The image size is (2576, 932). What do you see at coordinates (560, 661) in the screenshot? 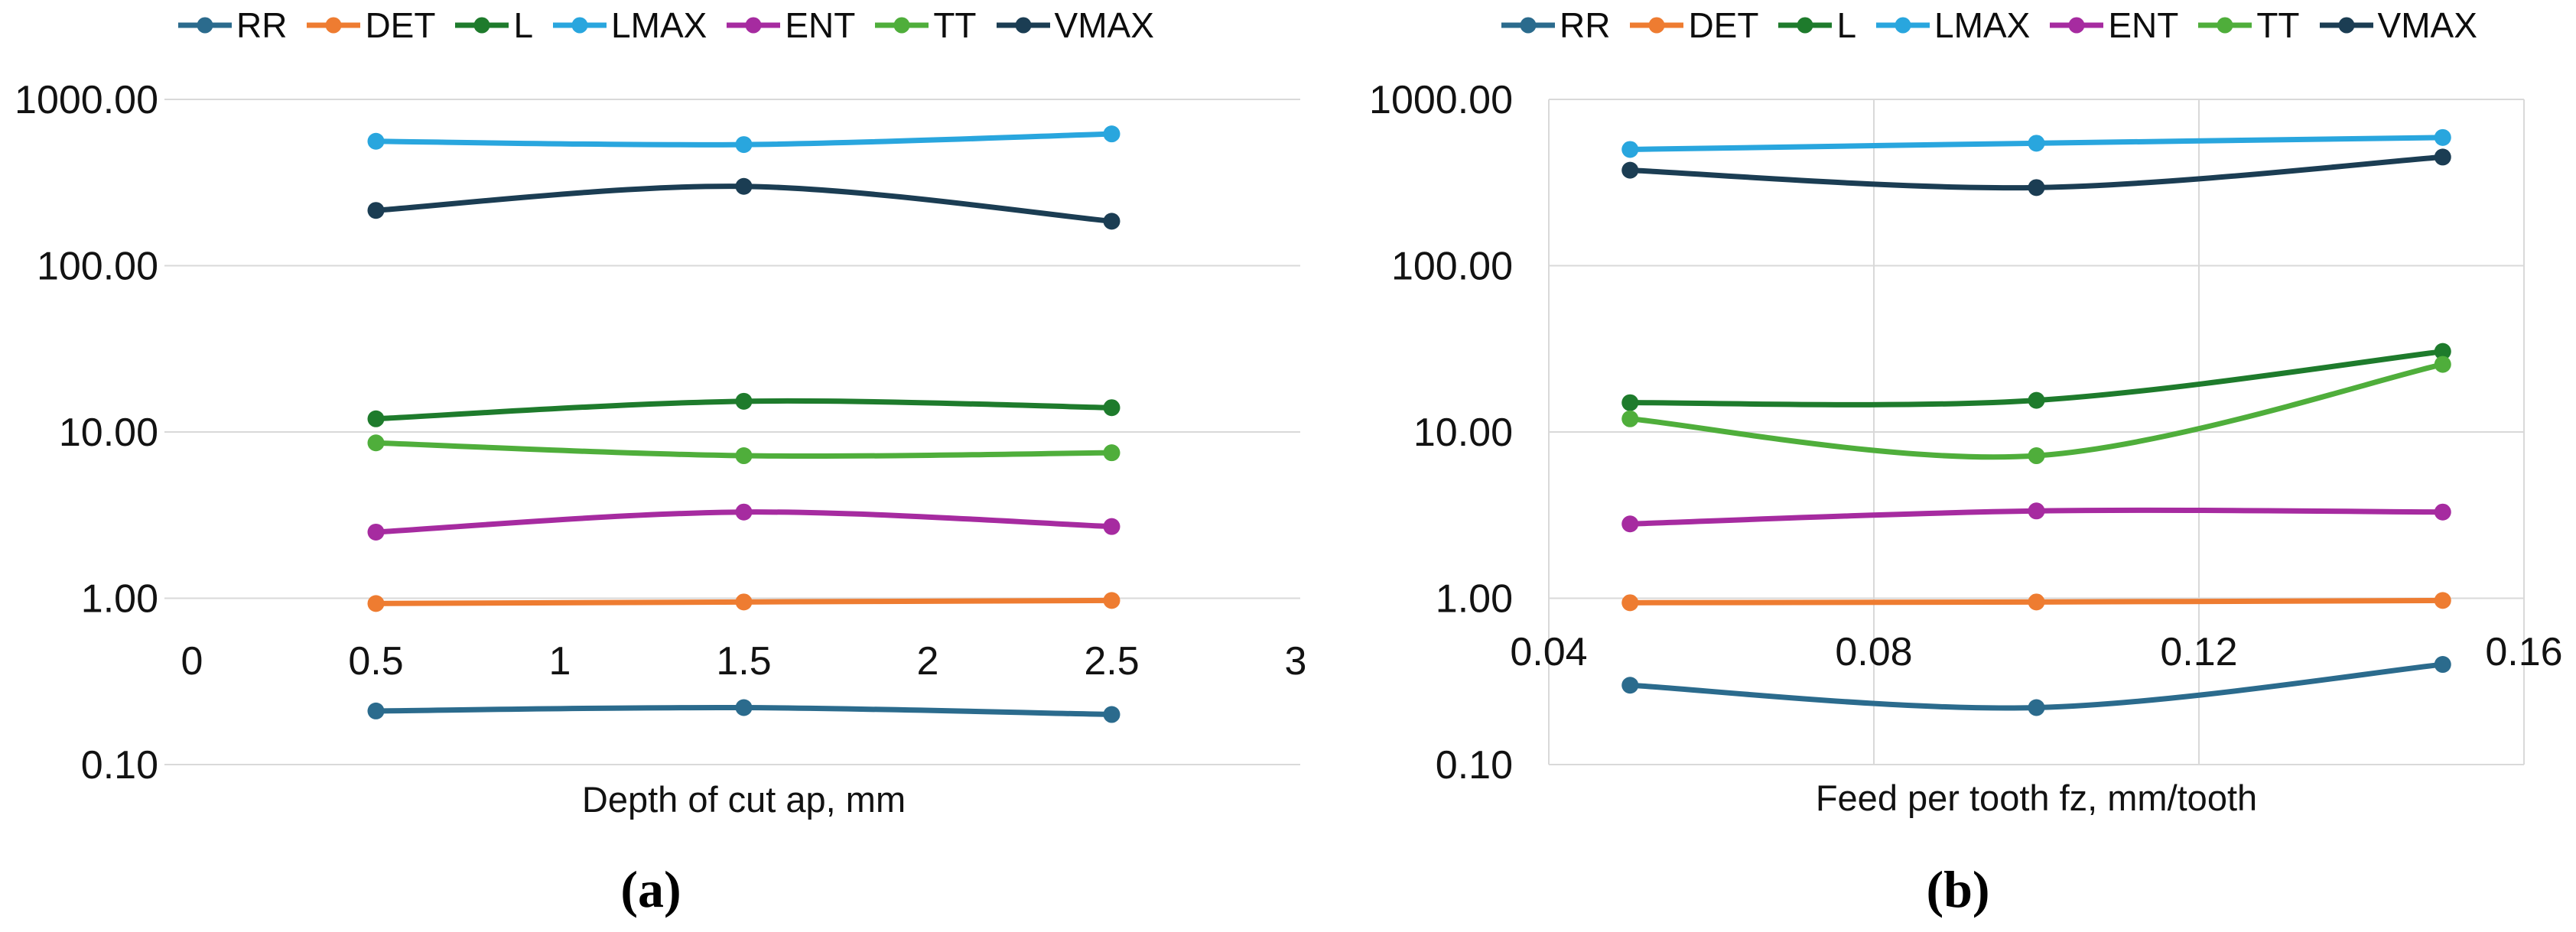
I see `x-tick-label: 1` at bounding box center [560, 661].